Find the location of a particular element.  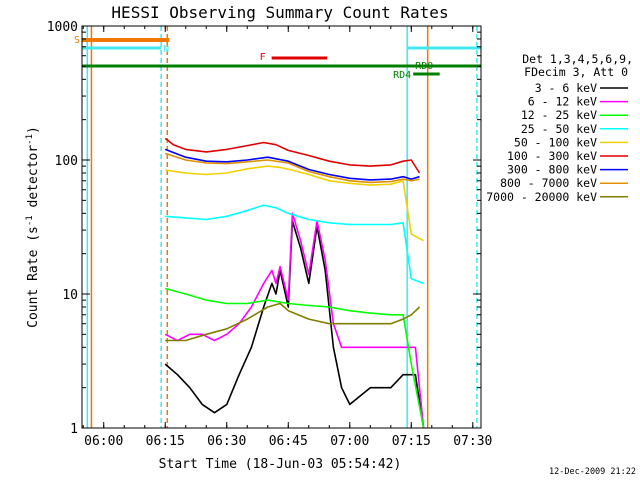

legend-entry-label: 7000 - 20000 keV is located at coordinates (541, 197).